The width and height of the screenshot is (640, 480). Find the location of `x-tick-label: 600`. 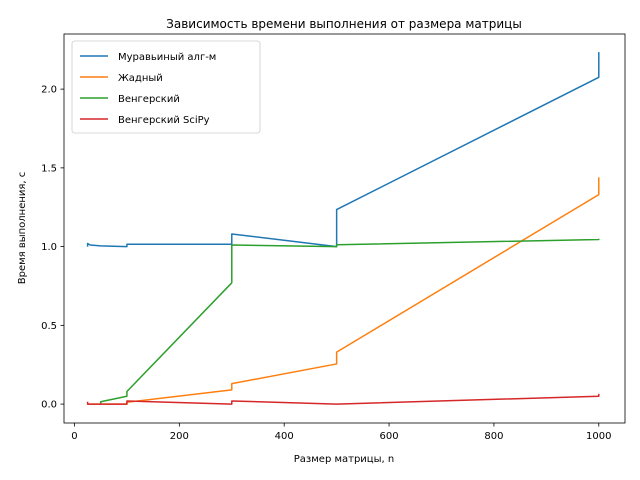

x-tick-label: 600 is located at coordinates (389, 436).